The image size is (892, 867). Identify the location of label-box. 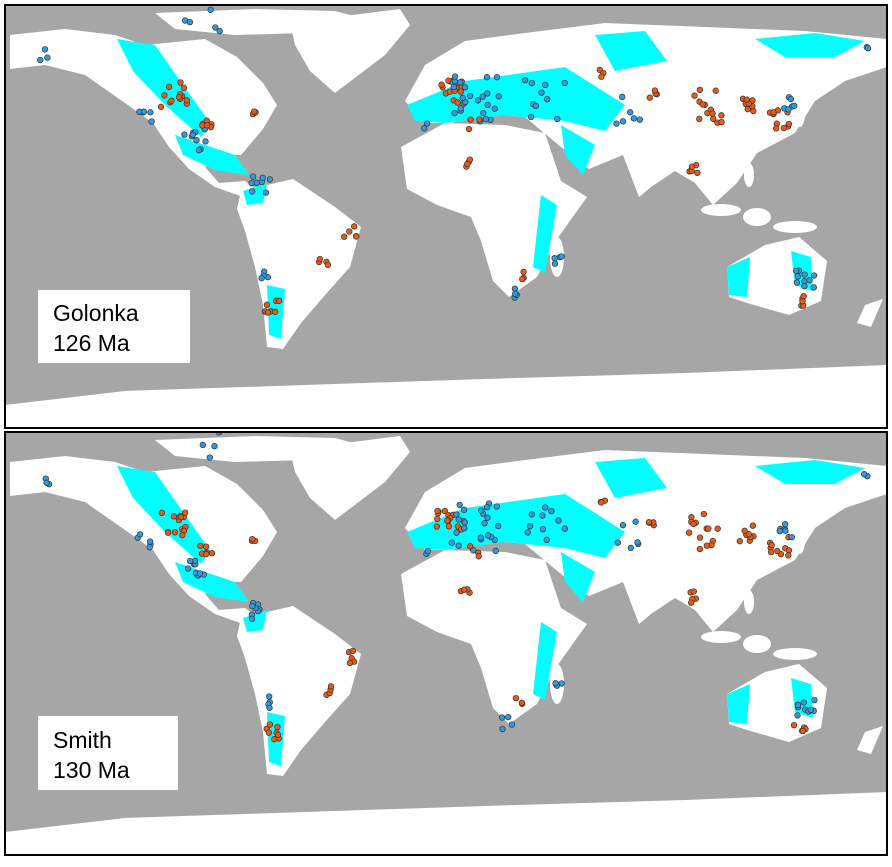
(108, 753).